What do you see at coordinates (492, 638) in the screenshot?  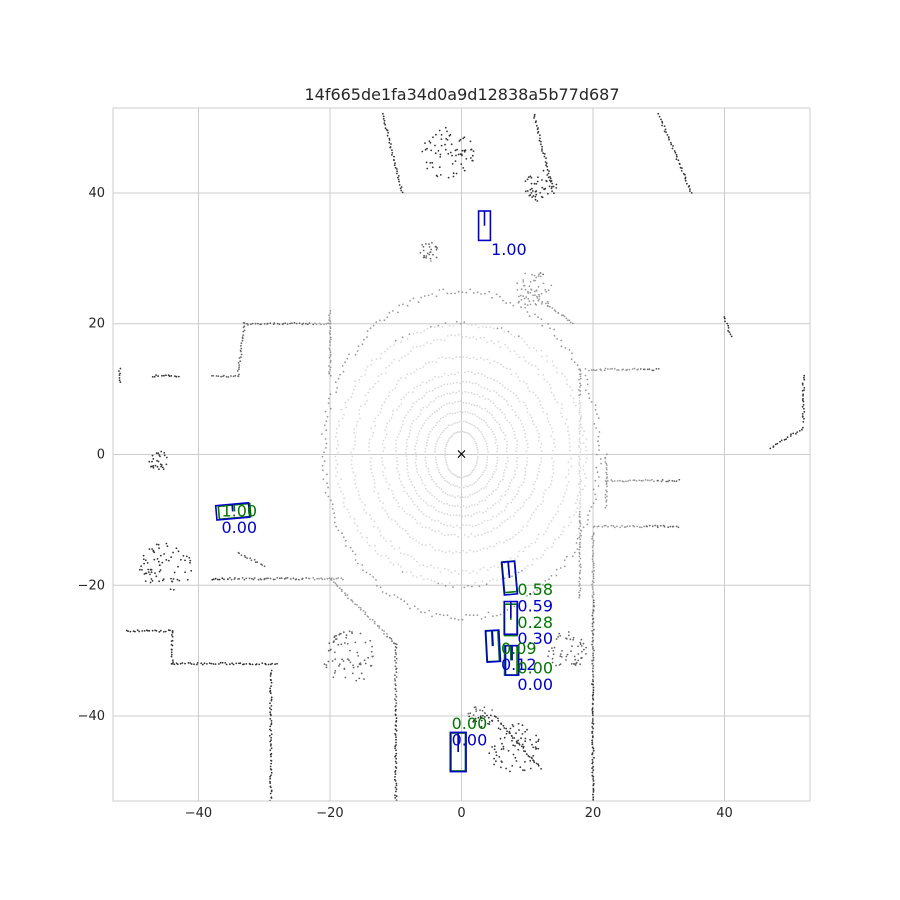 I see `heading-indicator` at bounding box center [492, 638].